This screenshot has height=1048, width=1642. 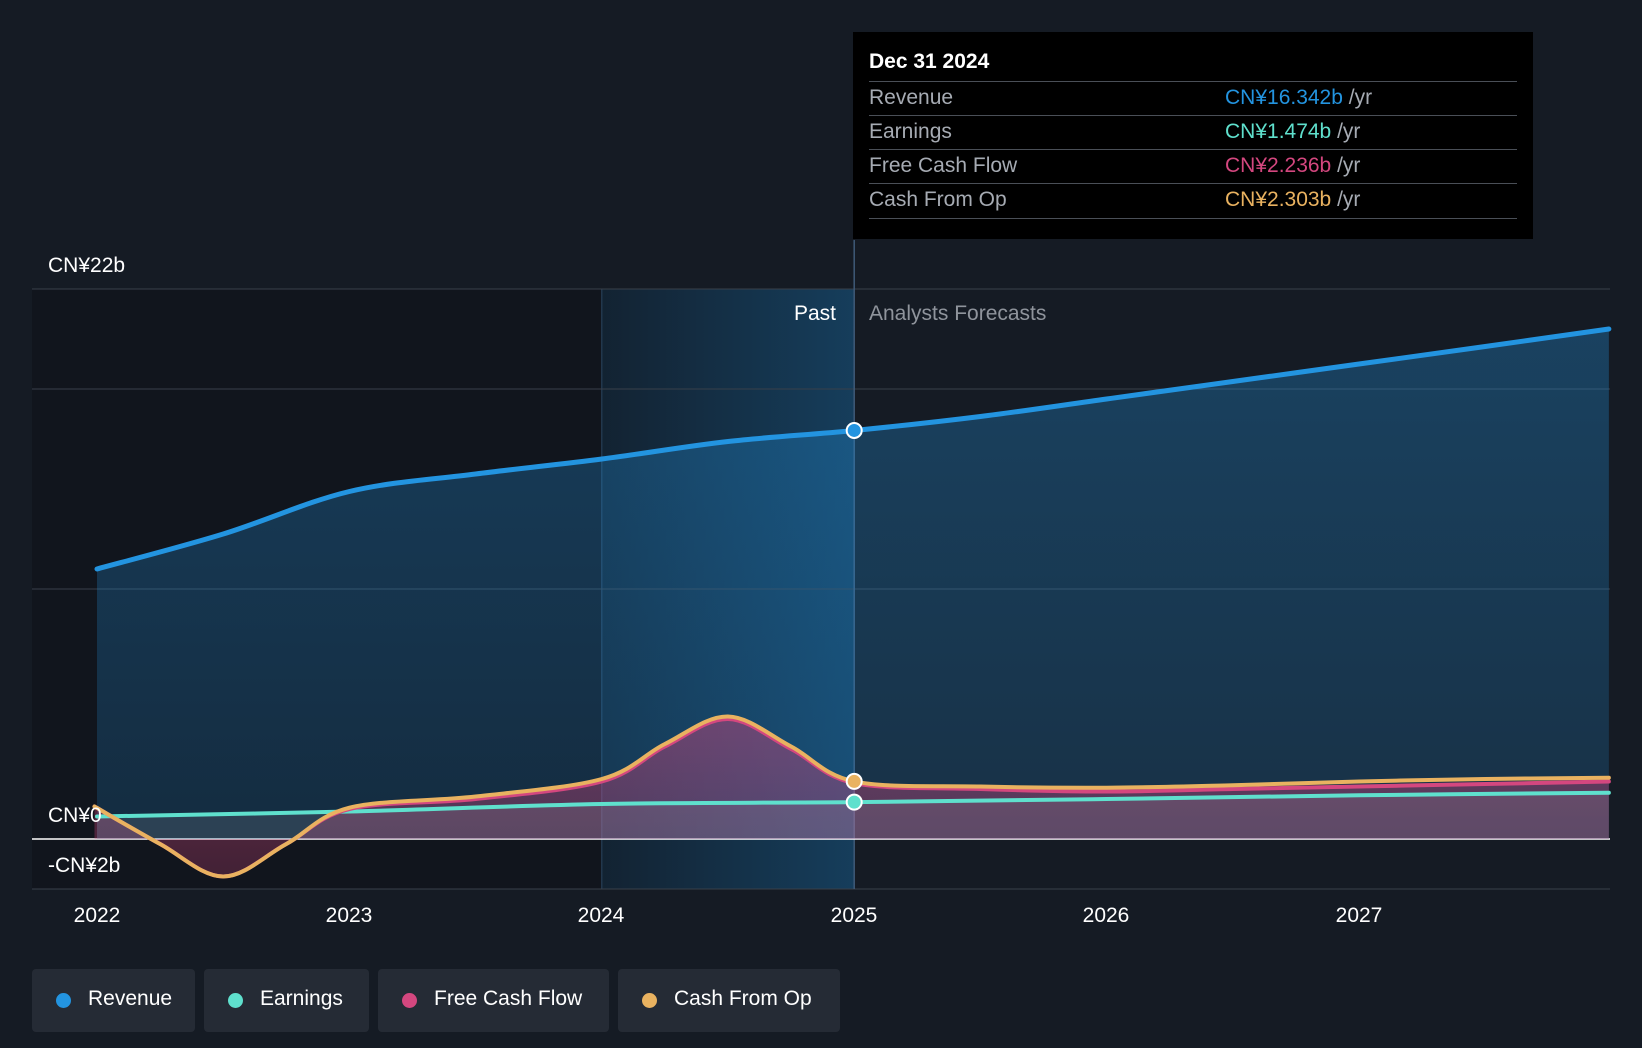 What do you see at coordinates (854, 781) in the screenshot?
I see `marker-cash-from-op` at bounding box center [854, 781].